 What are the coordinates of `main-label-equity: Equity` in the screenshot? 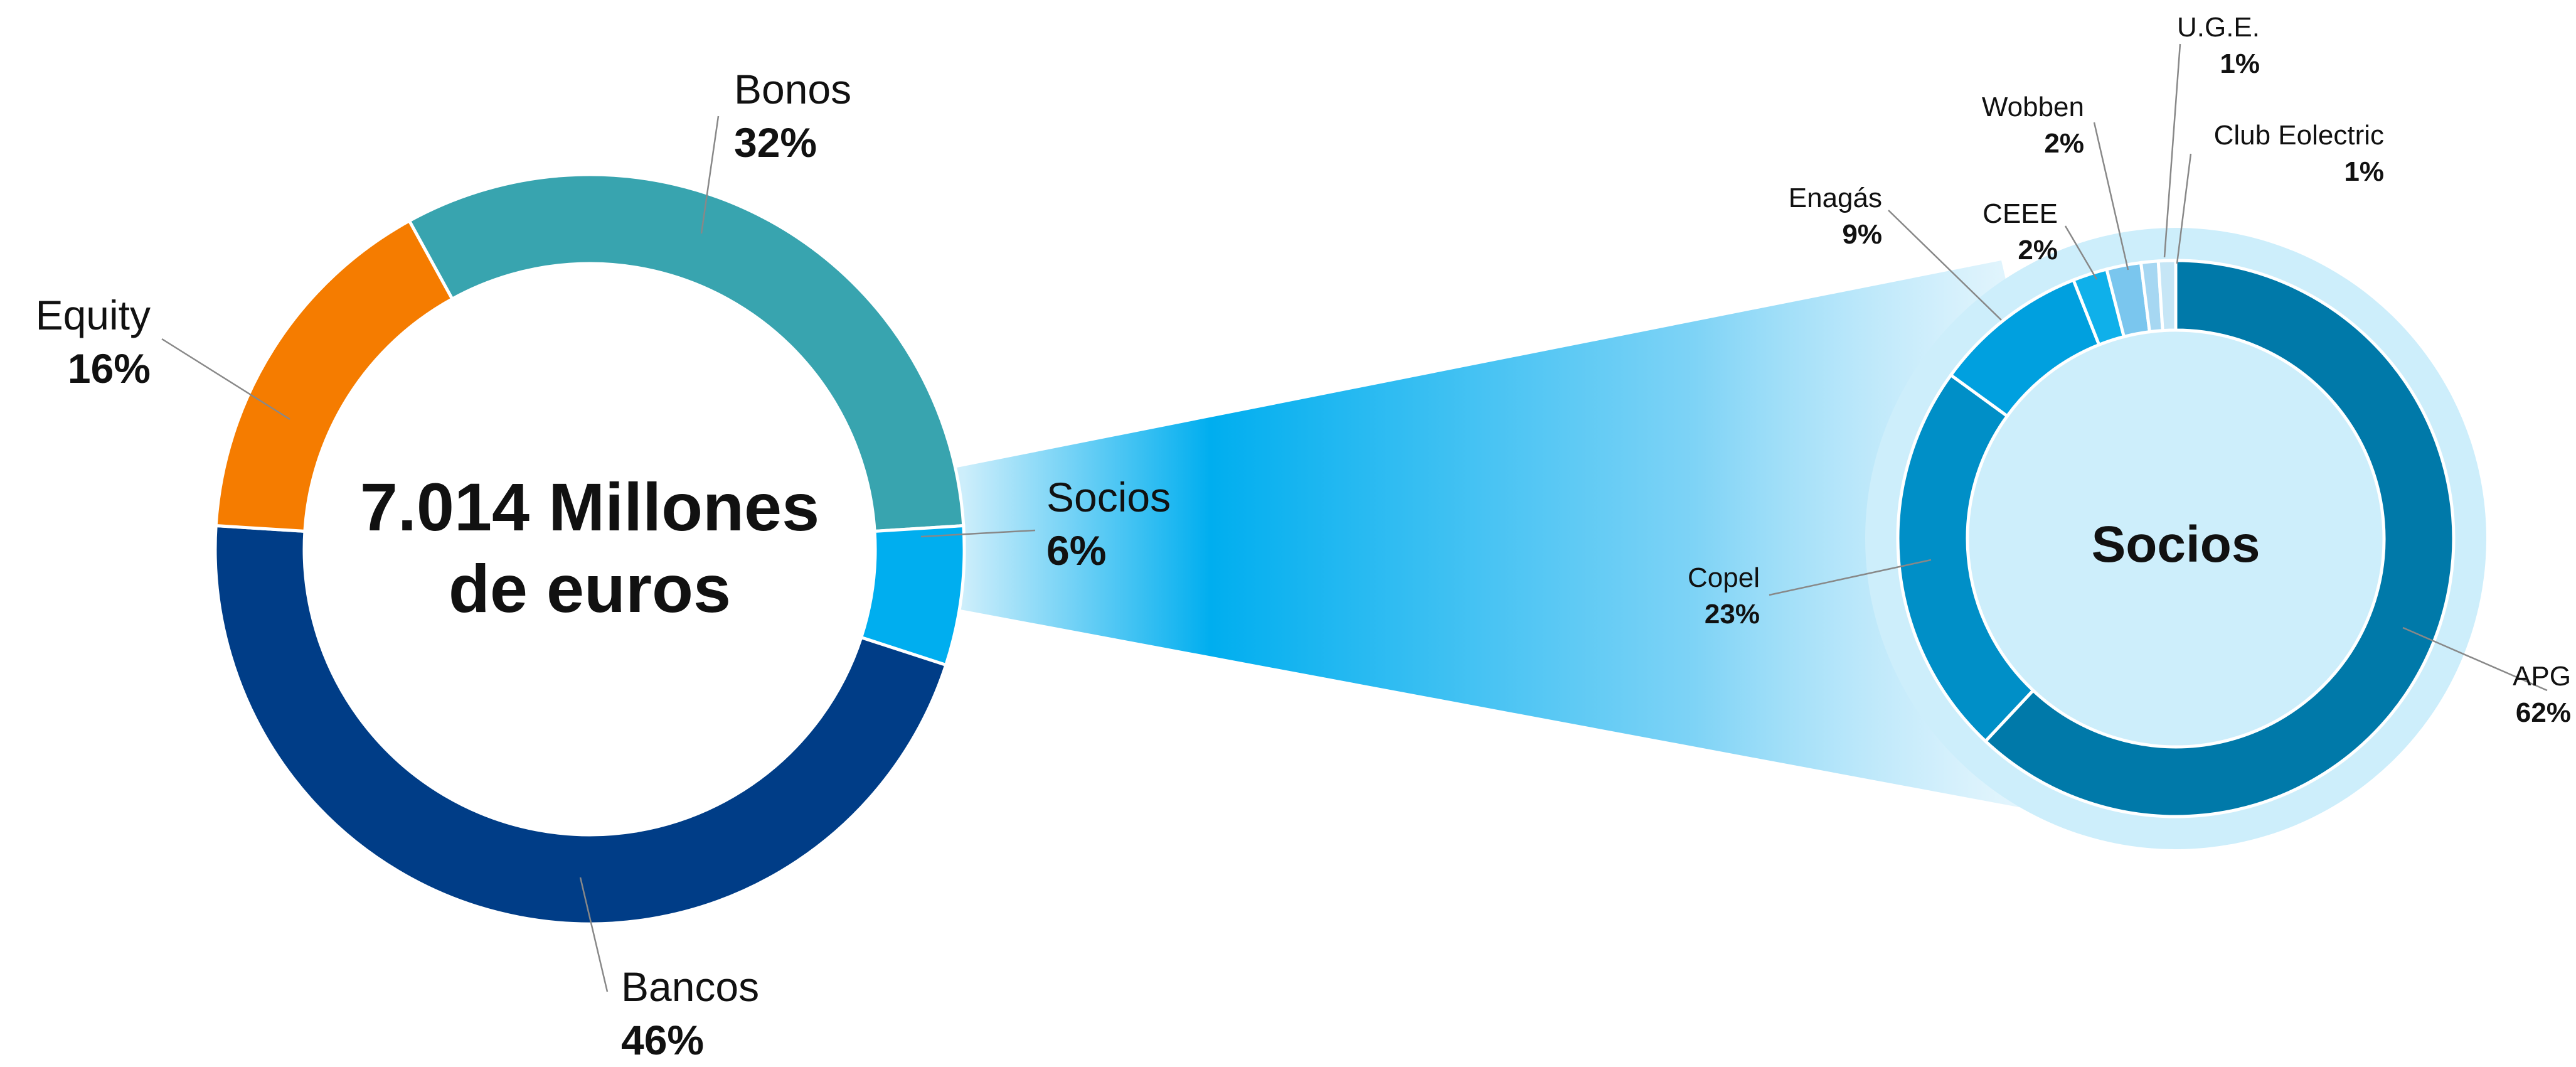 It's located at (94, 315).